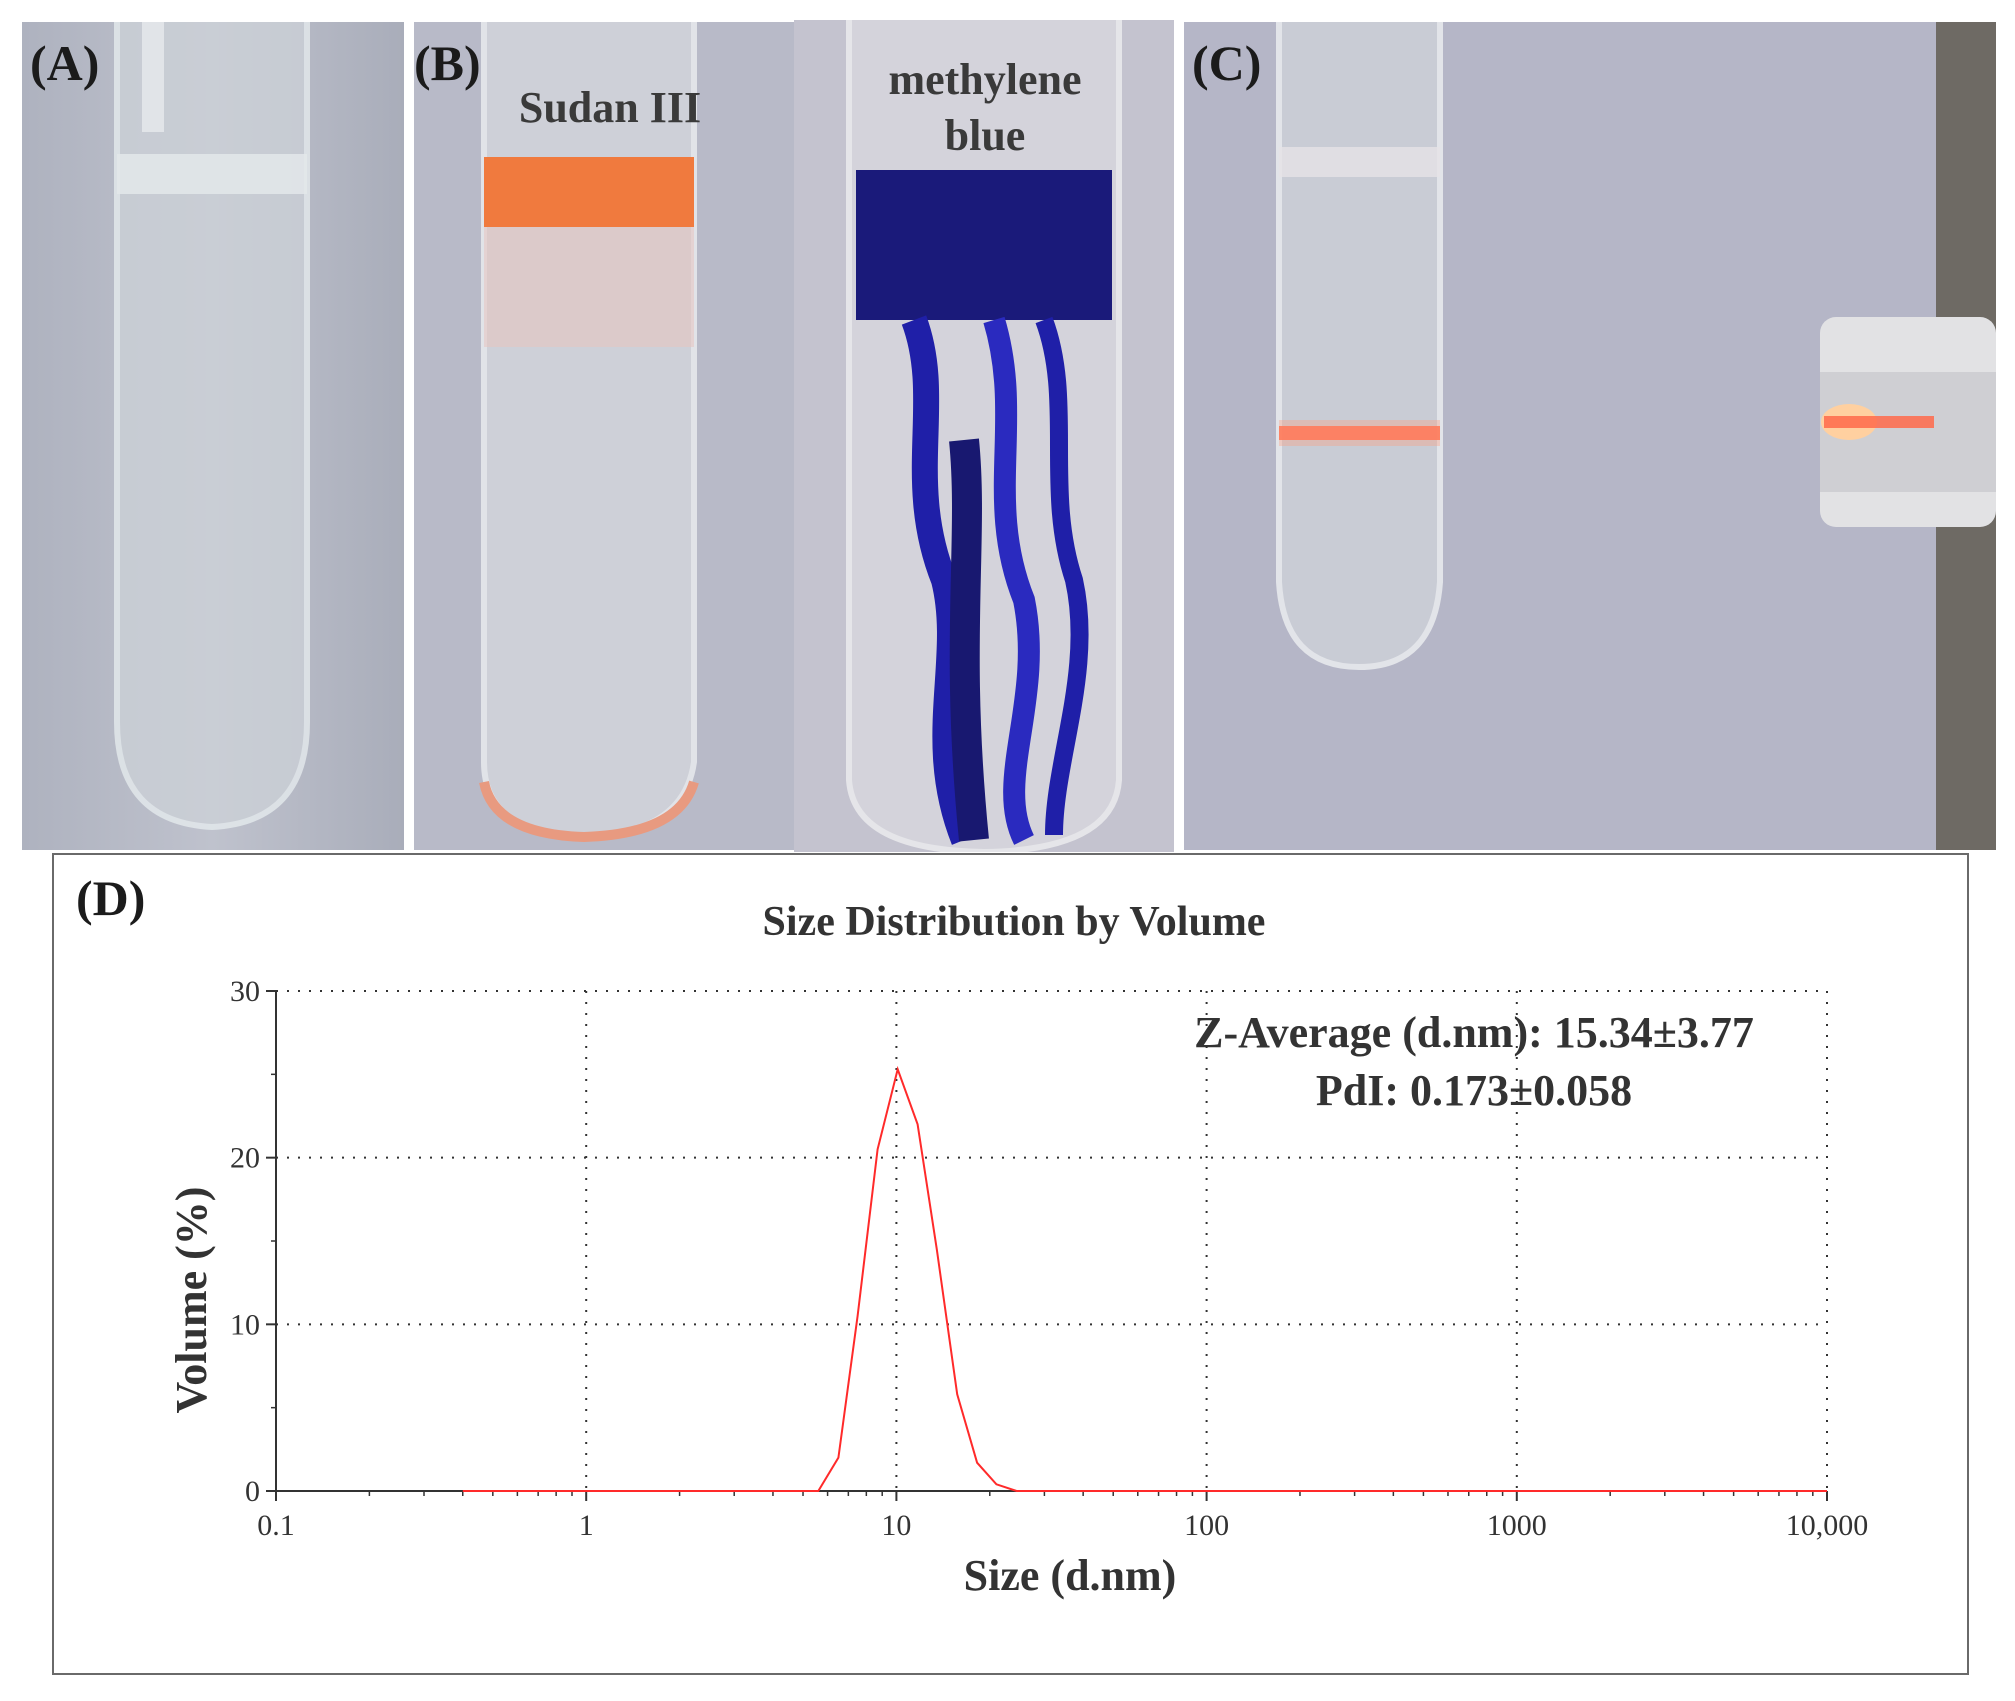  I want to click on methylene-label-line1: methylene, so click(985, 79).